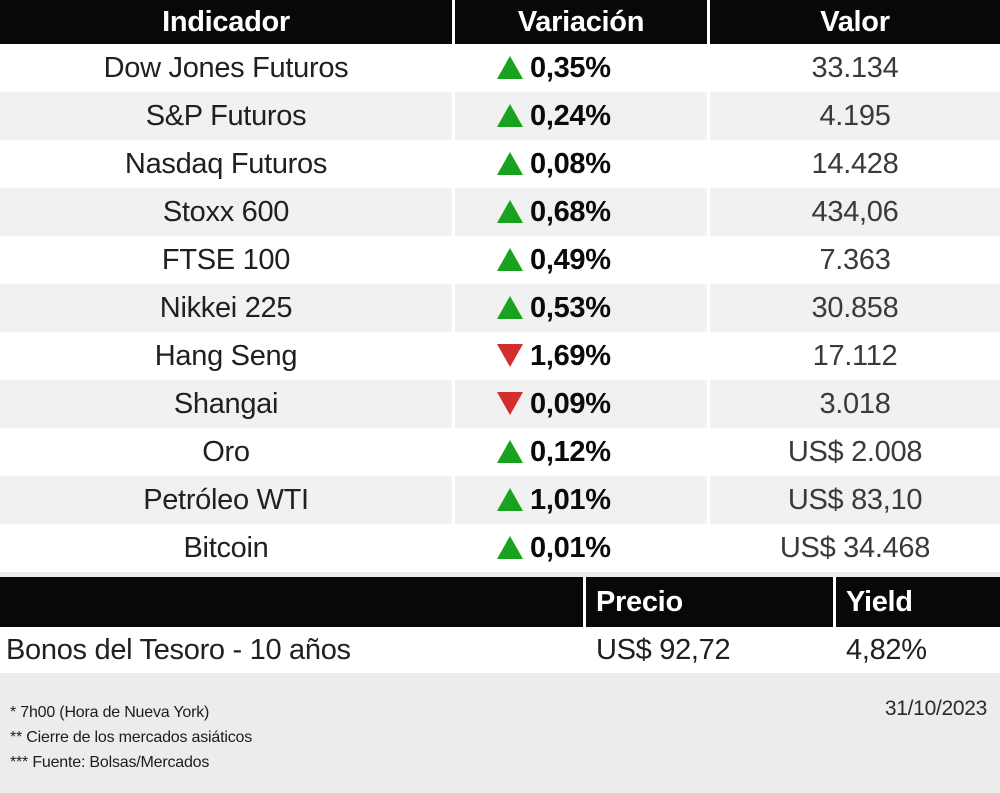  Describe the element at coordinates (855, 404) in the screenshot. I see `indicator-value: 3.018` at that location.